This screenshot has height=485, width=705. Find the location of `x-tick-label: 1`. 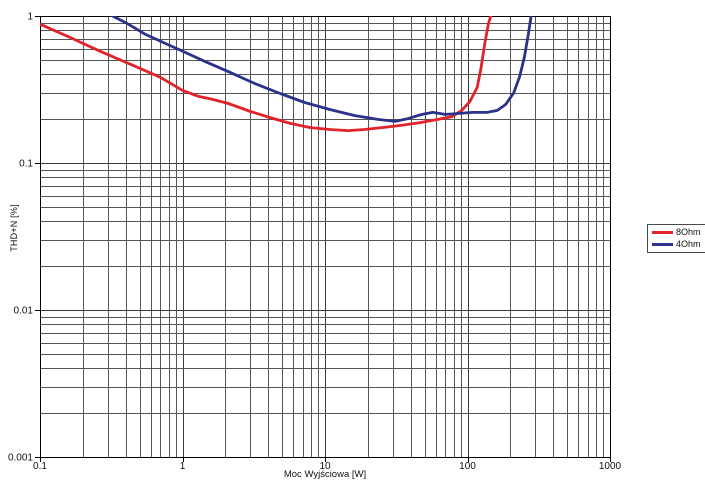

x-tick-label: 1 is located at coordinates (183, 466).